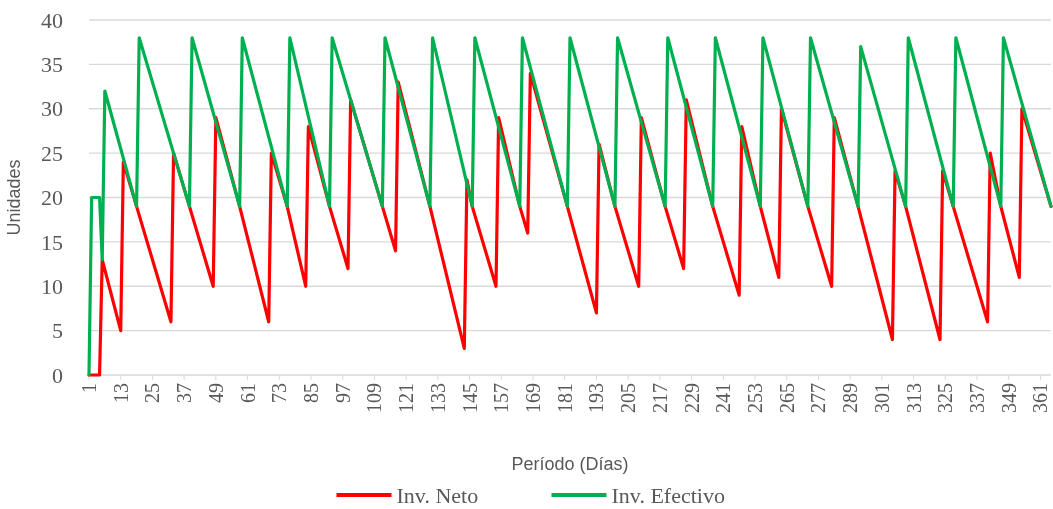 The image size is (1053, 509). I want to click on x-tick-label: 217, so click(659, 398).